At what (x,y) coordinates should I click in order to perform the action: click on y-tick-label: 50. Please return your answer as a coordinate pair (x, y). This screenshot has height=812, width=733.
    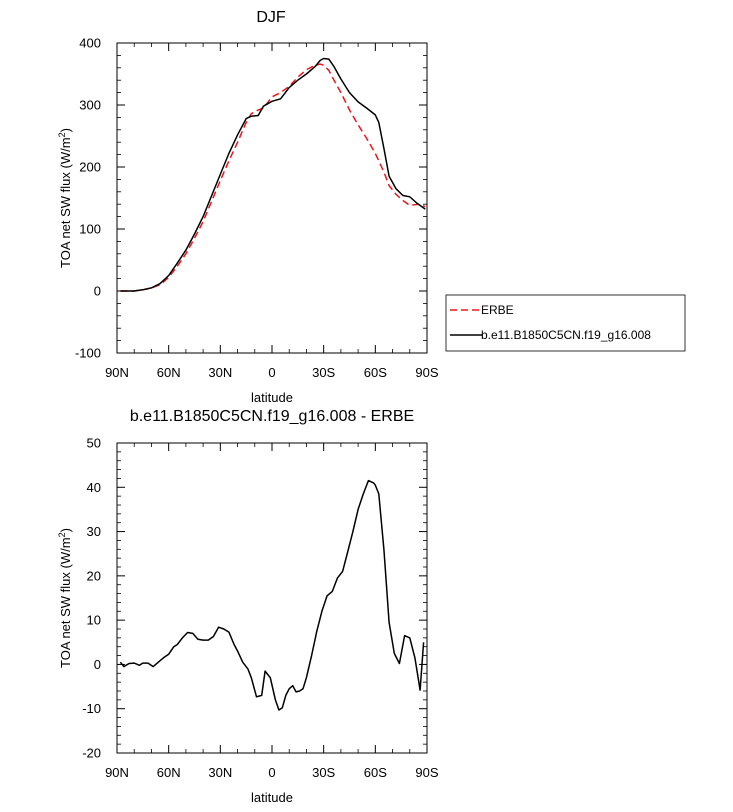
    Looking at the image, I should click on (94, 443).